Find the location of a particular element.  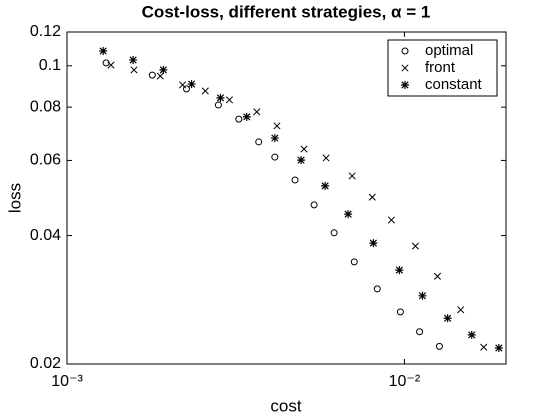

x-tick-label: 10⁻² is located at coordinates (405, 381).